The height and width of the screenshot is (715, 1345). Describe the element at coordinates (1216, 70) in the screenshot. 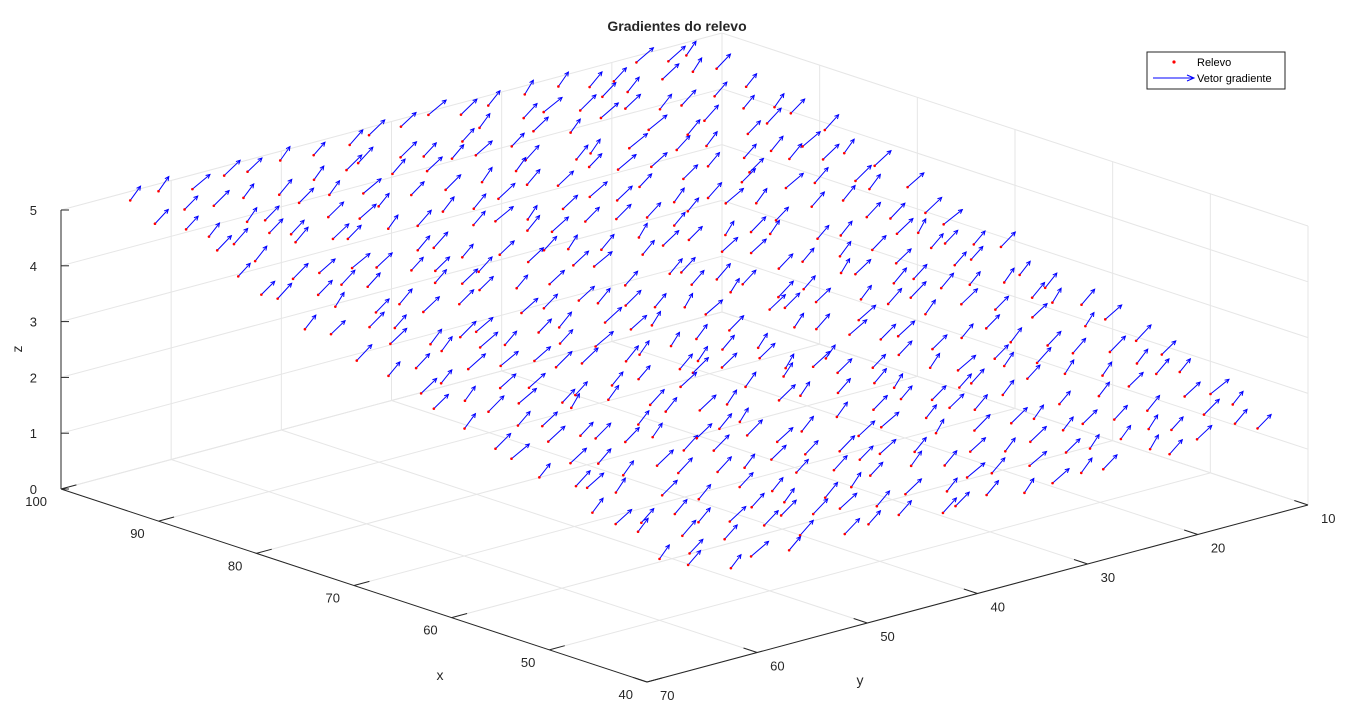

I see `legend-box` at that location.